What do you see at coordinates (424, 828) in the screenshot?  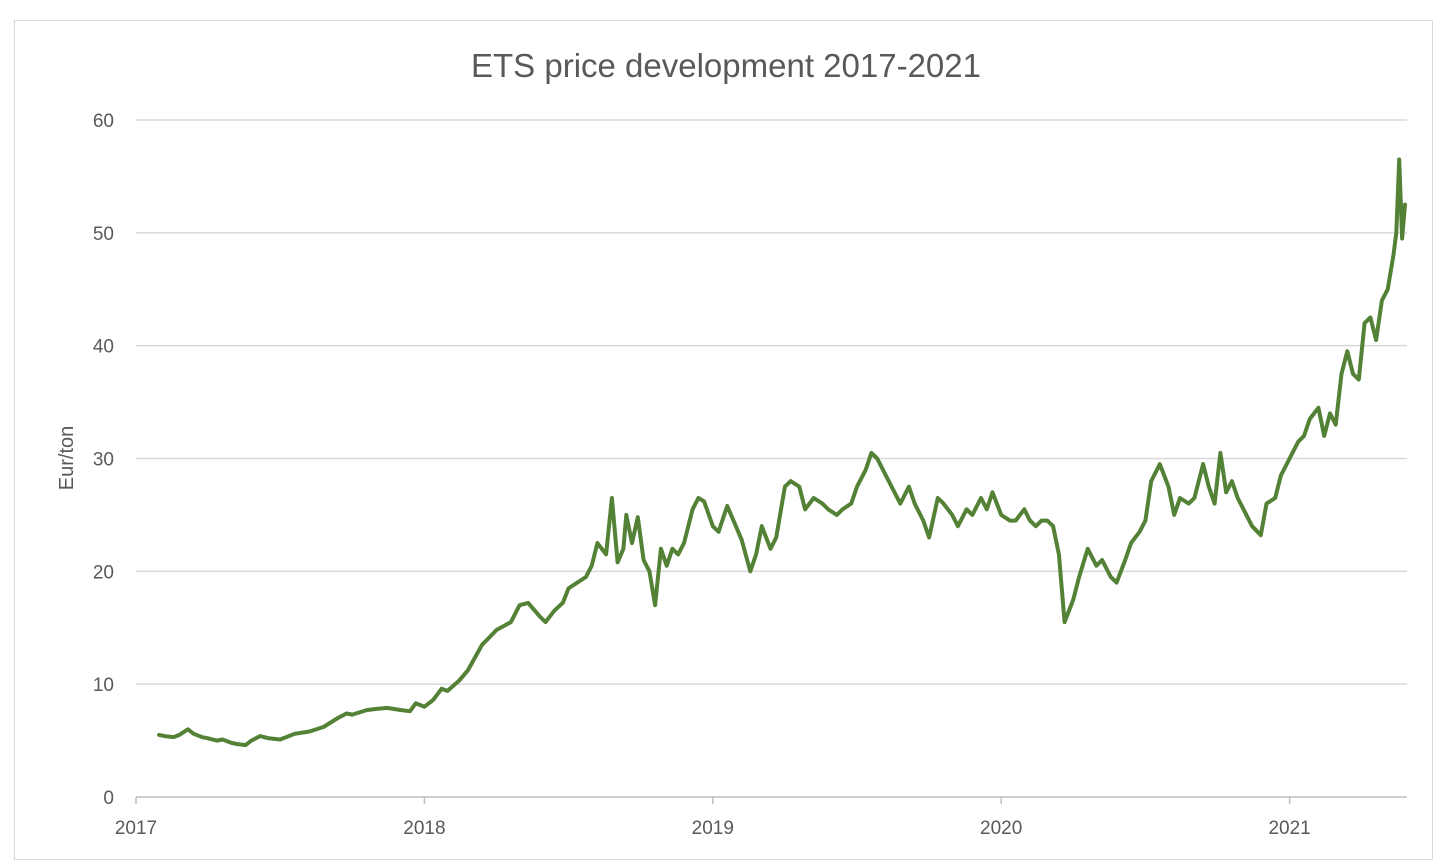 I see `x-tick-label-2018: 2018` at bounding box center [424, 828].